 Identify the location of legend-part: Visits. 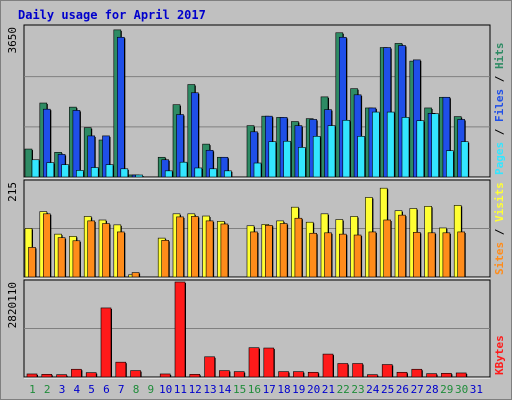
(499, 202).